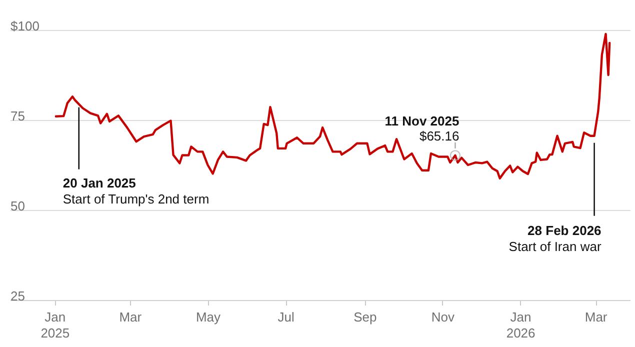  Describe the element at coordinates (17, 116) in the screenshot. I see `y-tick-label: 75` at that location.